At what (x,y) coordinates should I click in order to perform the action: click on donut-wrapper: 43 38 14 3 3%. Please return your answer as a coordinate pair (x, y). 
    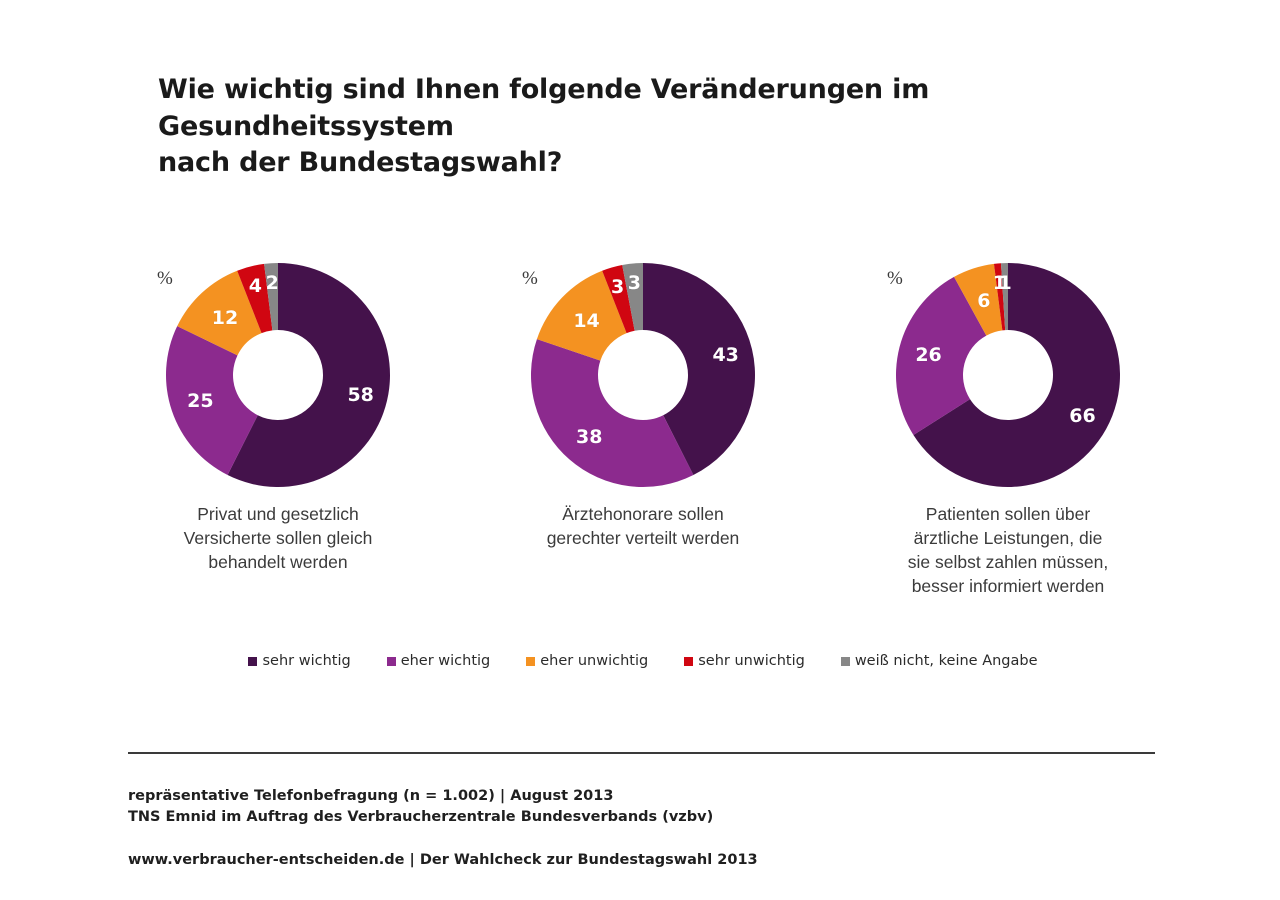
    Looking at the image, I should click on (639, 375).